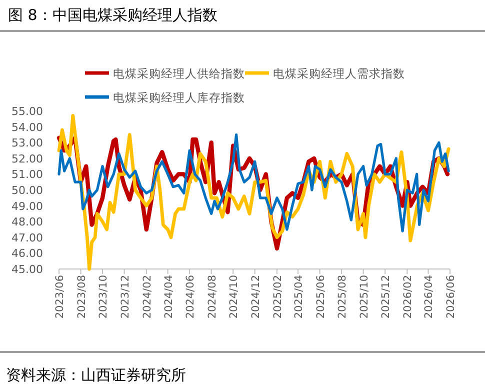 The width and height of the screenshot is (485, 391). I want to click on x-tick-label: 2025/10, so click(364, 297).